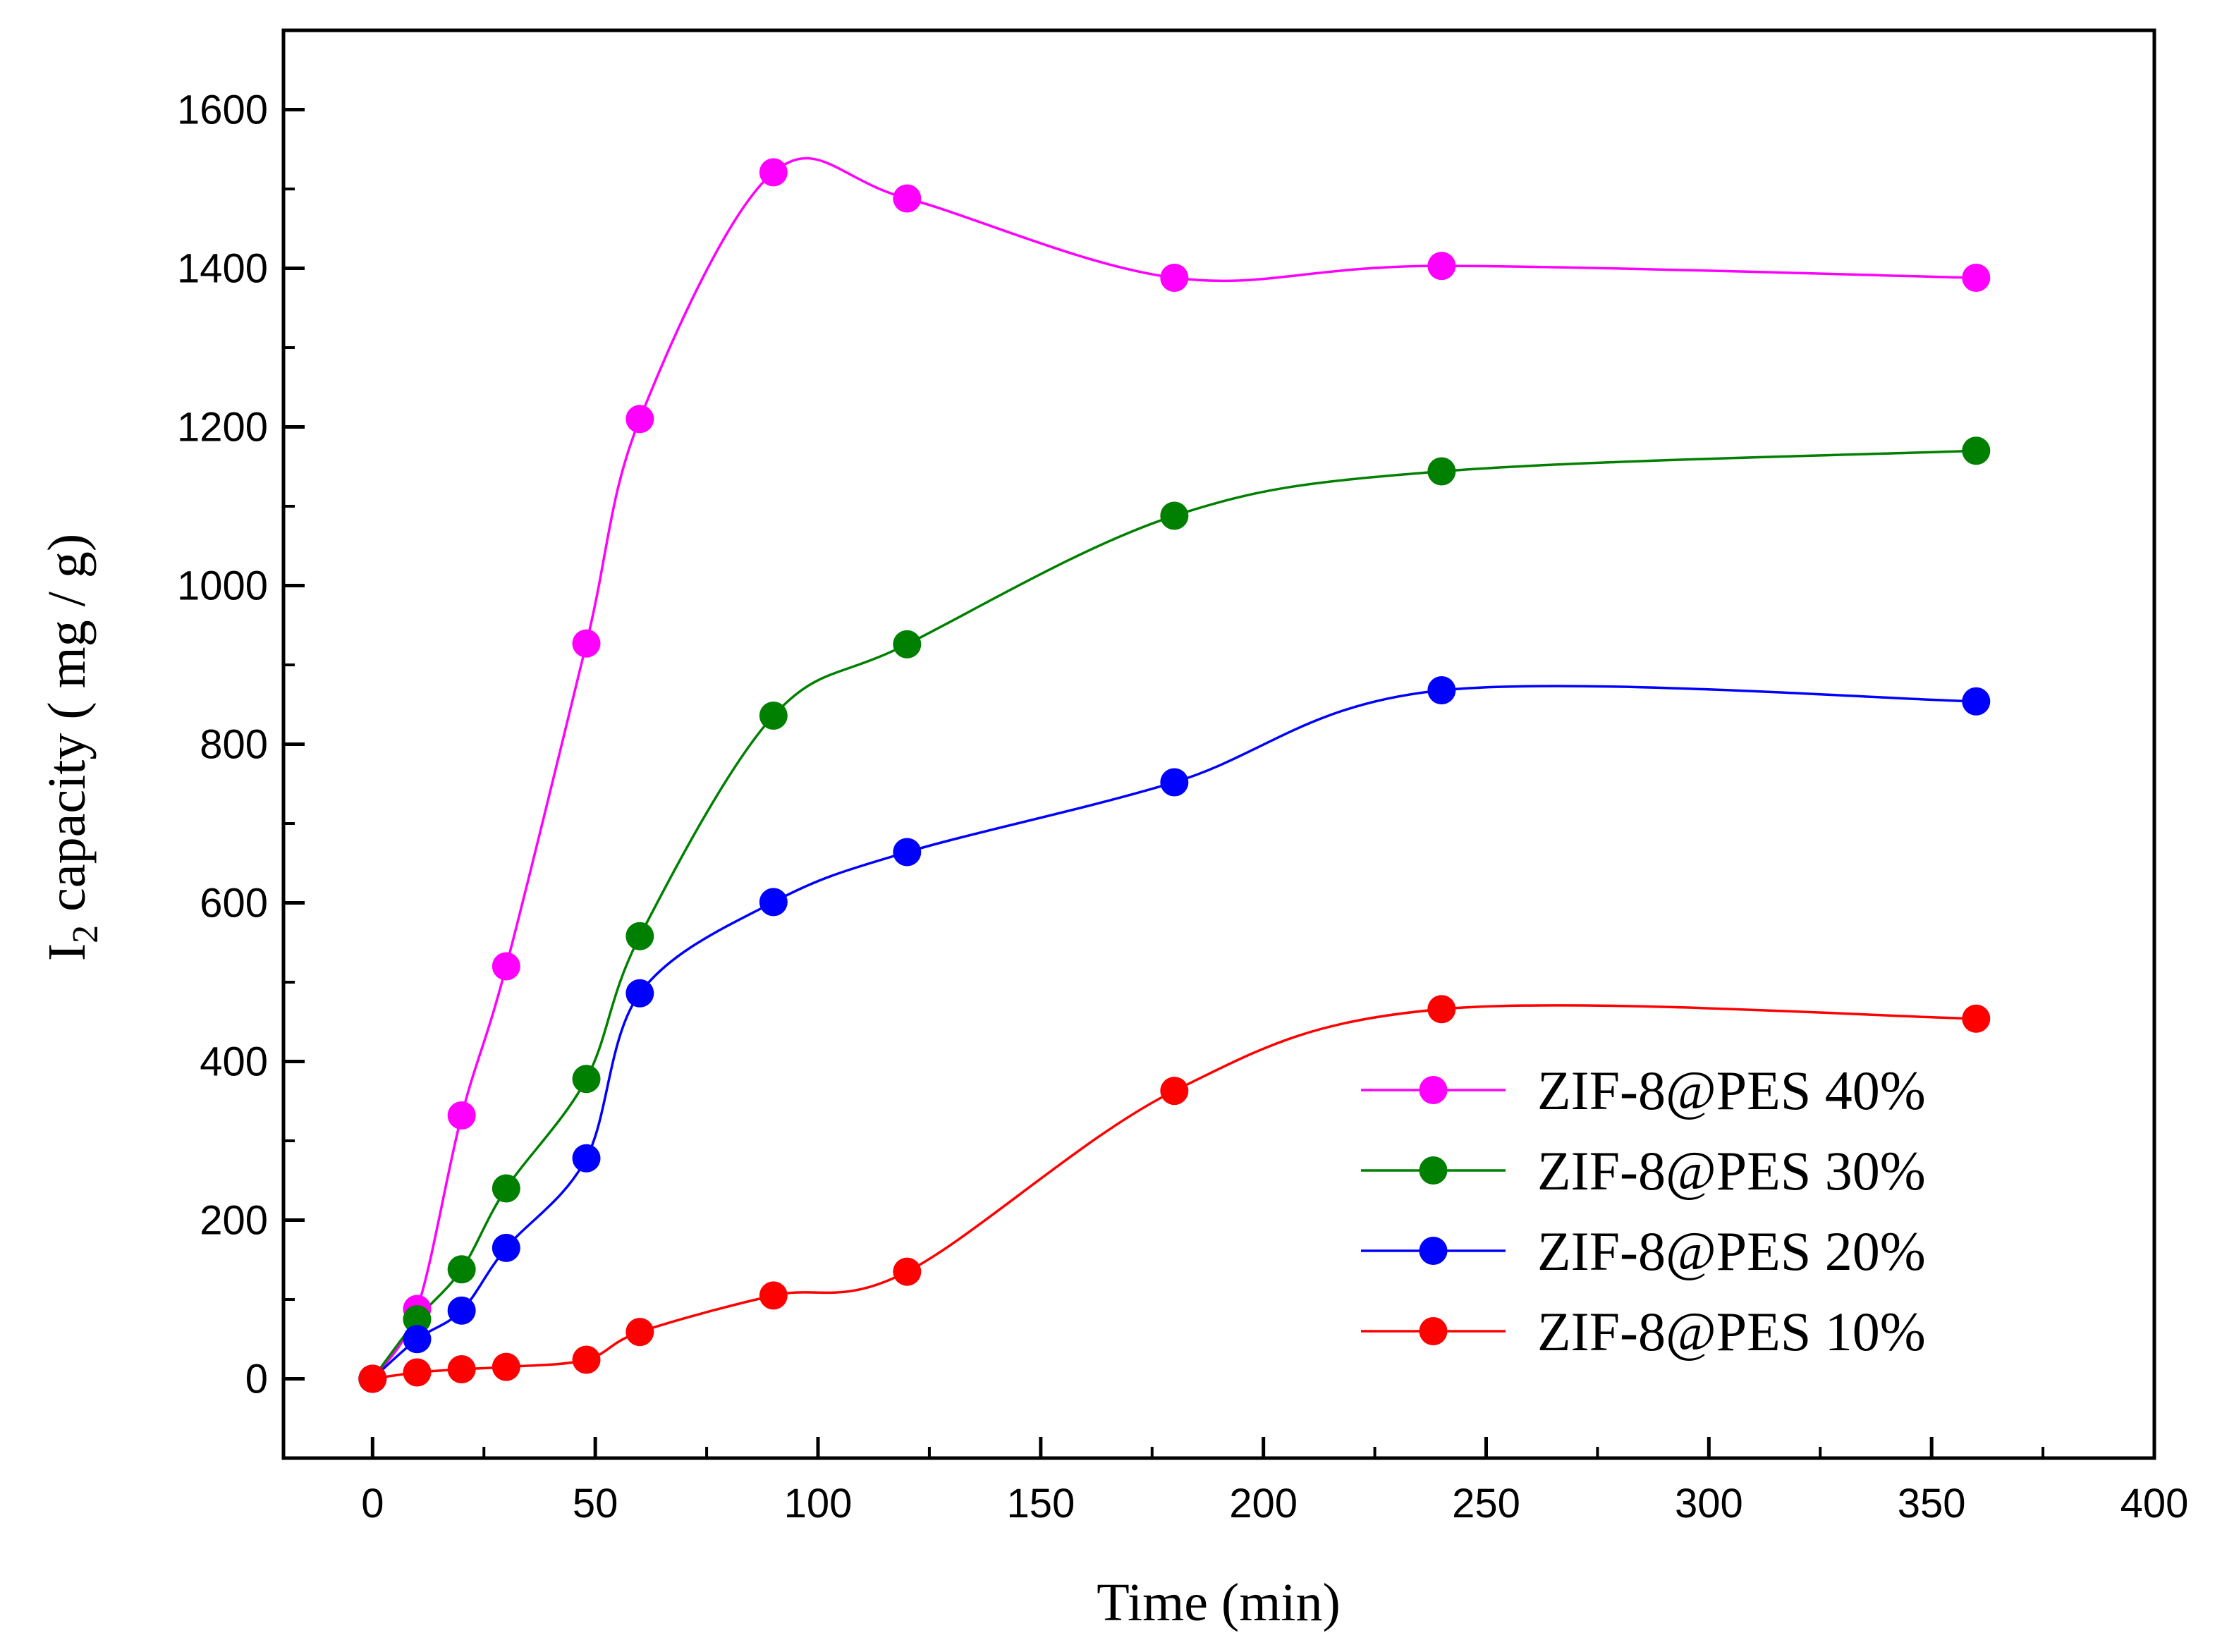 The height and width of the screenshot is (1652, 2234). What do you see at coordinates (67, 730) in the screenshot?
I see `y-axis-title-suffix: capacity ( mg / g)` at bounding box center [67, 730].